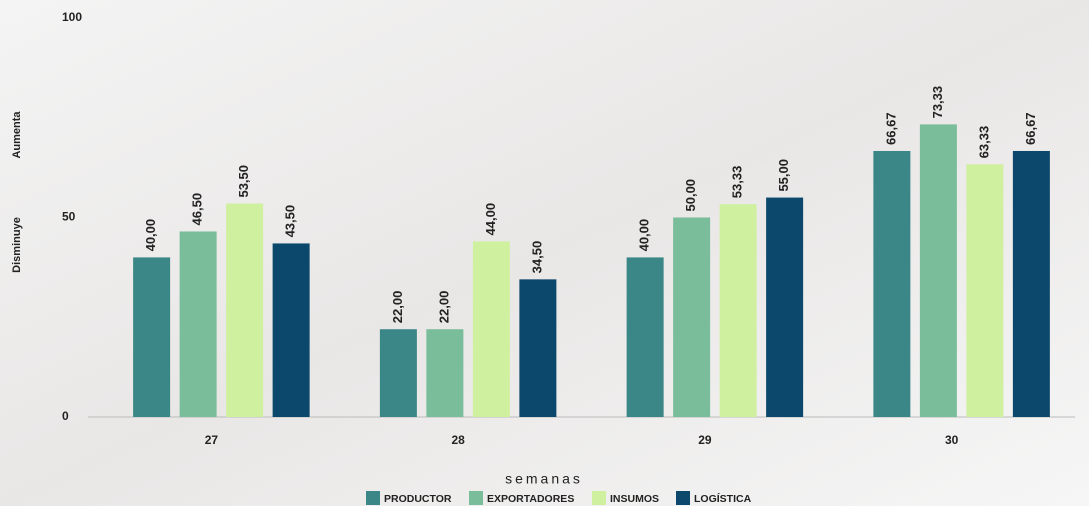  I want to click on legend-label: EXPORTADORES, so click(530, 499).